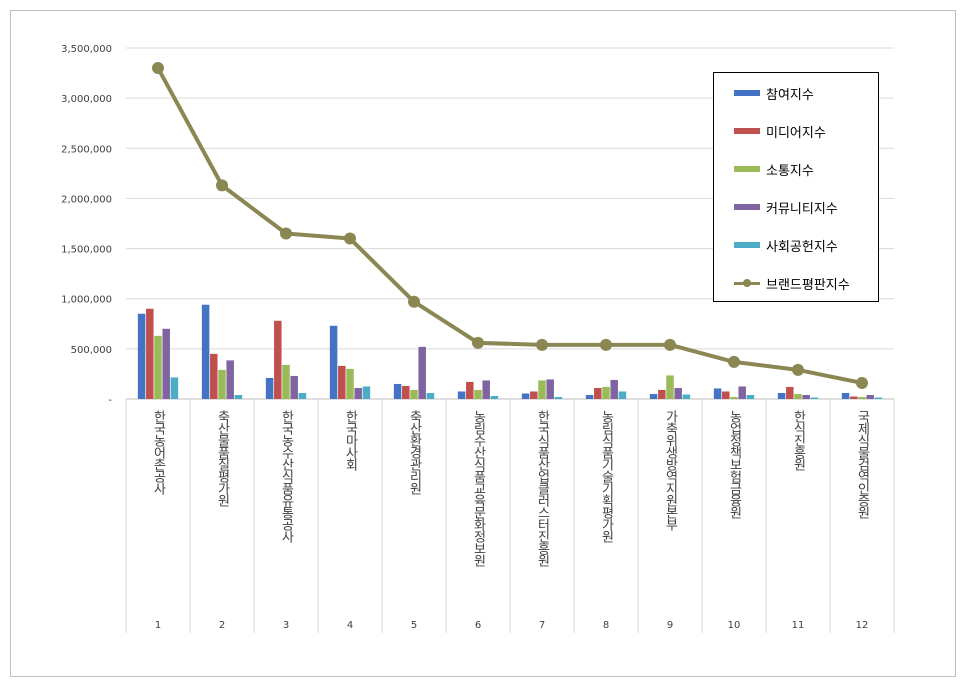 Image resolution: width=966 pixels, height=687 pixels. What do you see at coordinates (734, 464) in the screenshot?
I see `x-tick-label: 농업정책보험금융원` at bounding box center [734, 464].